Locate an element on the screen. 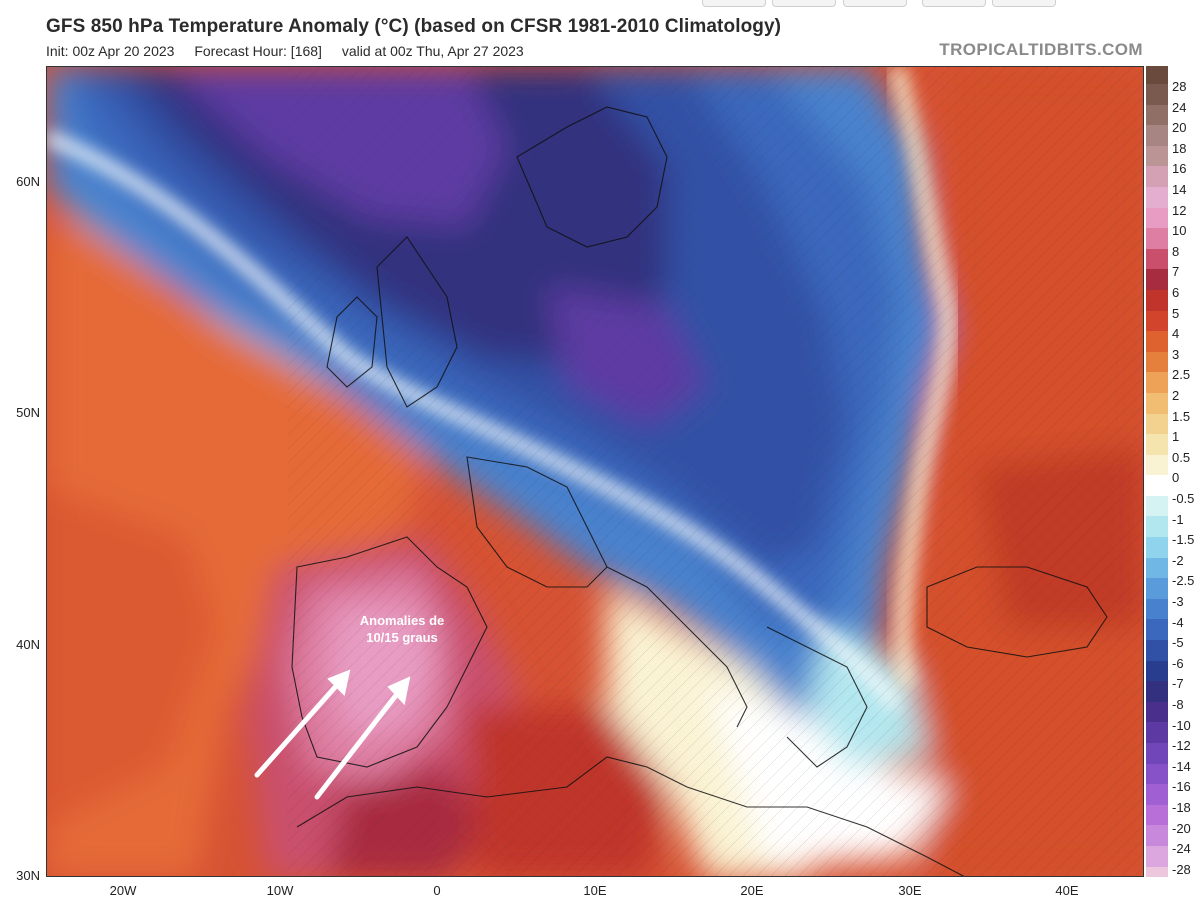  lat-label: 30N is located at coordinates (28, 875).